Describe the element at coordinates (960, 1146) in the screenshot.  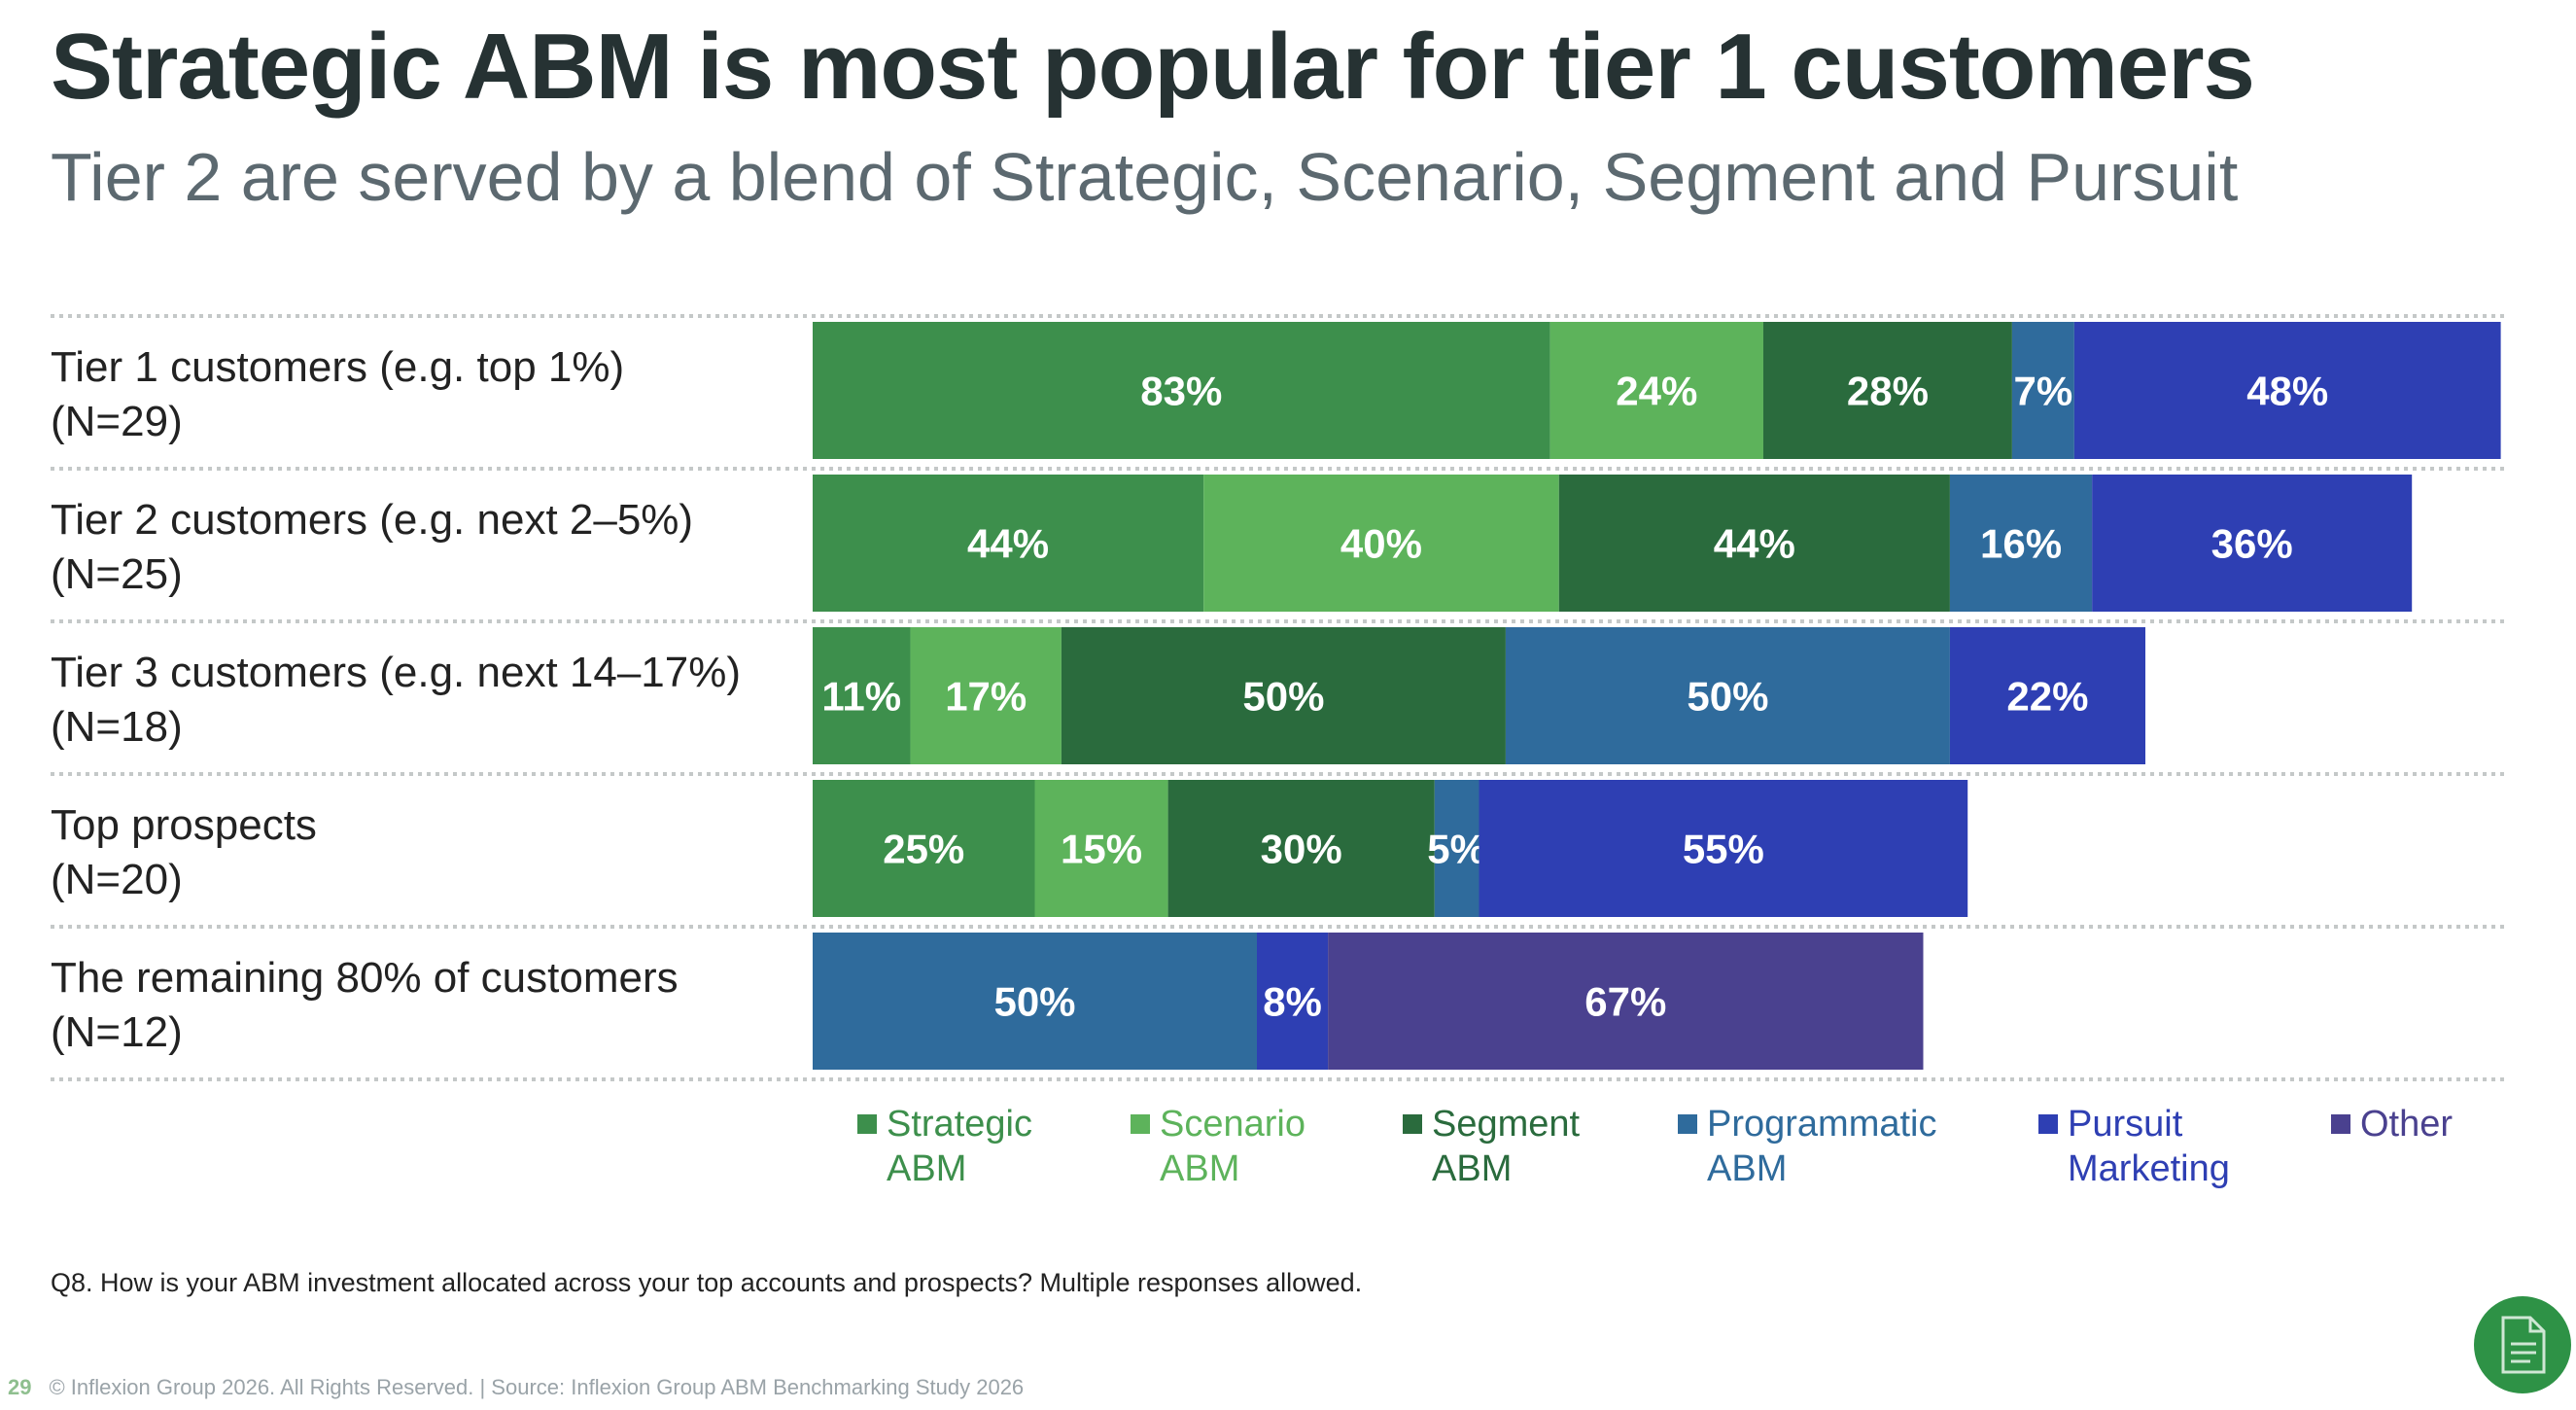
I see `legend-label: Strategic ABM` at that location.